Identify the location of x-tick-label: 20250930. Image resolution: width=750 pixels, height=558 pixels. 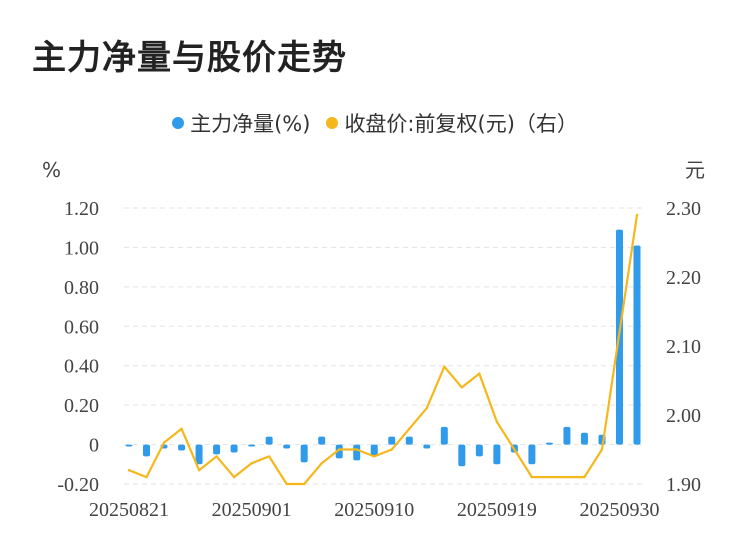
(619, 510).